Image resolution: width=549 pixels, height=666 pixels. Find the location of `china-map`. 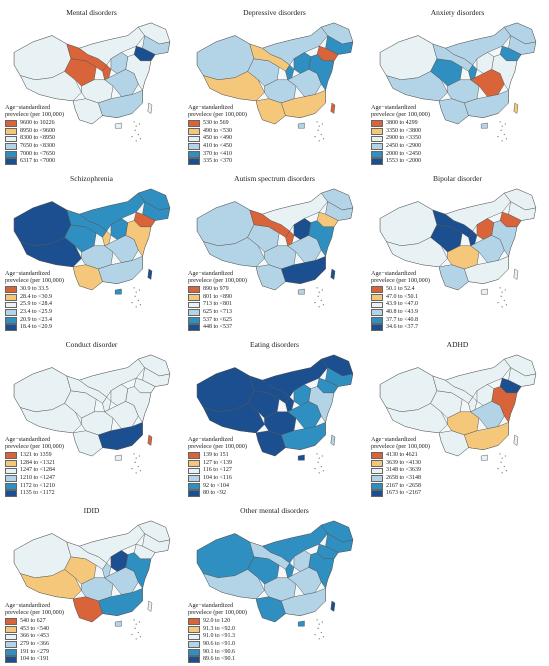

china-map is located at coordinates (92, 580).